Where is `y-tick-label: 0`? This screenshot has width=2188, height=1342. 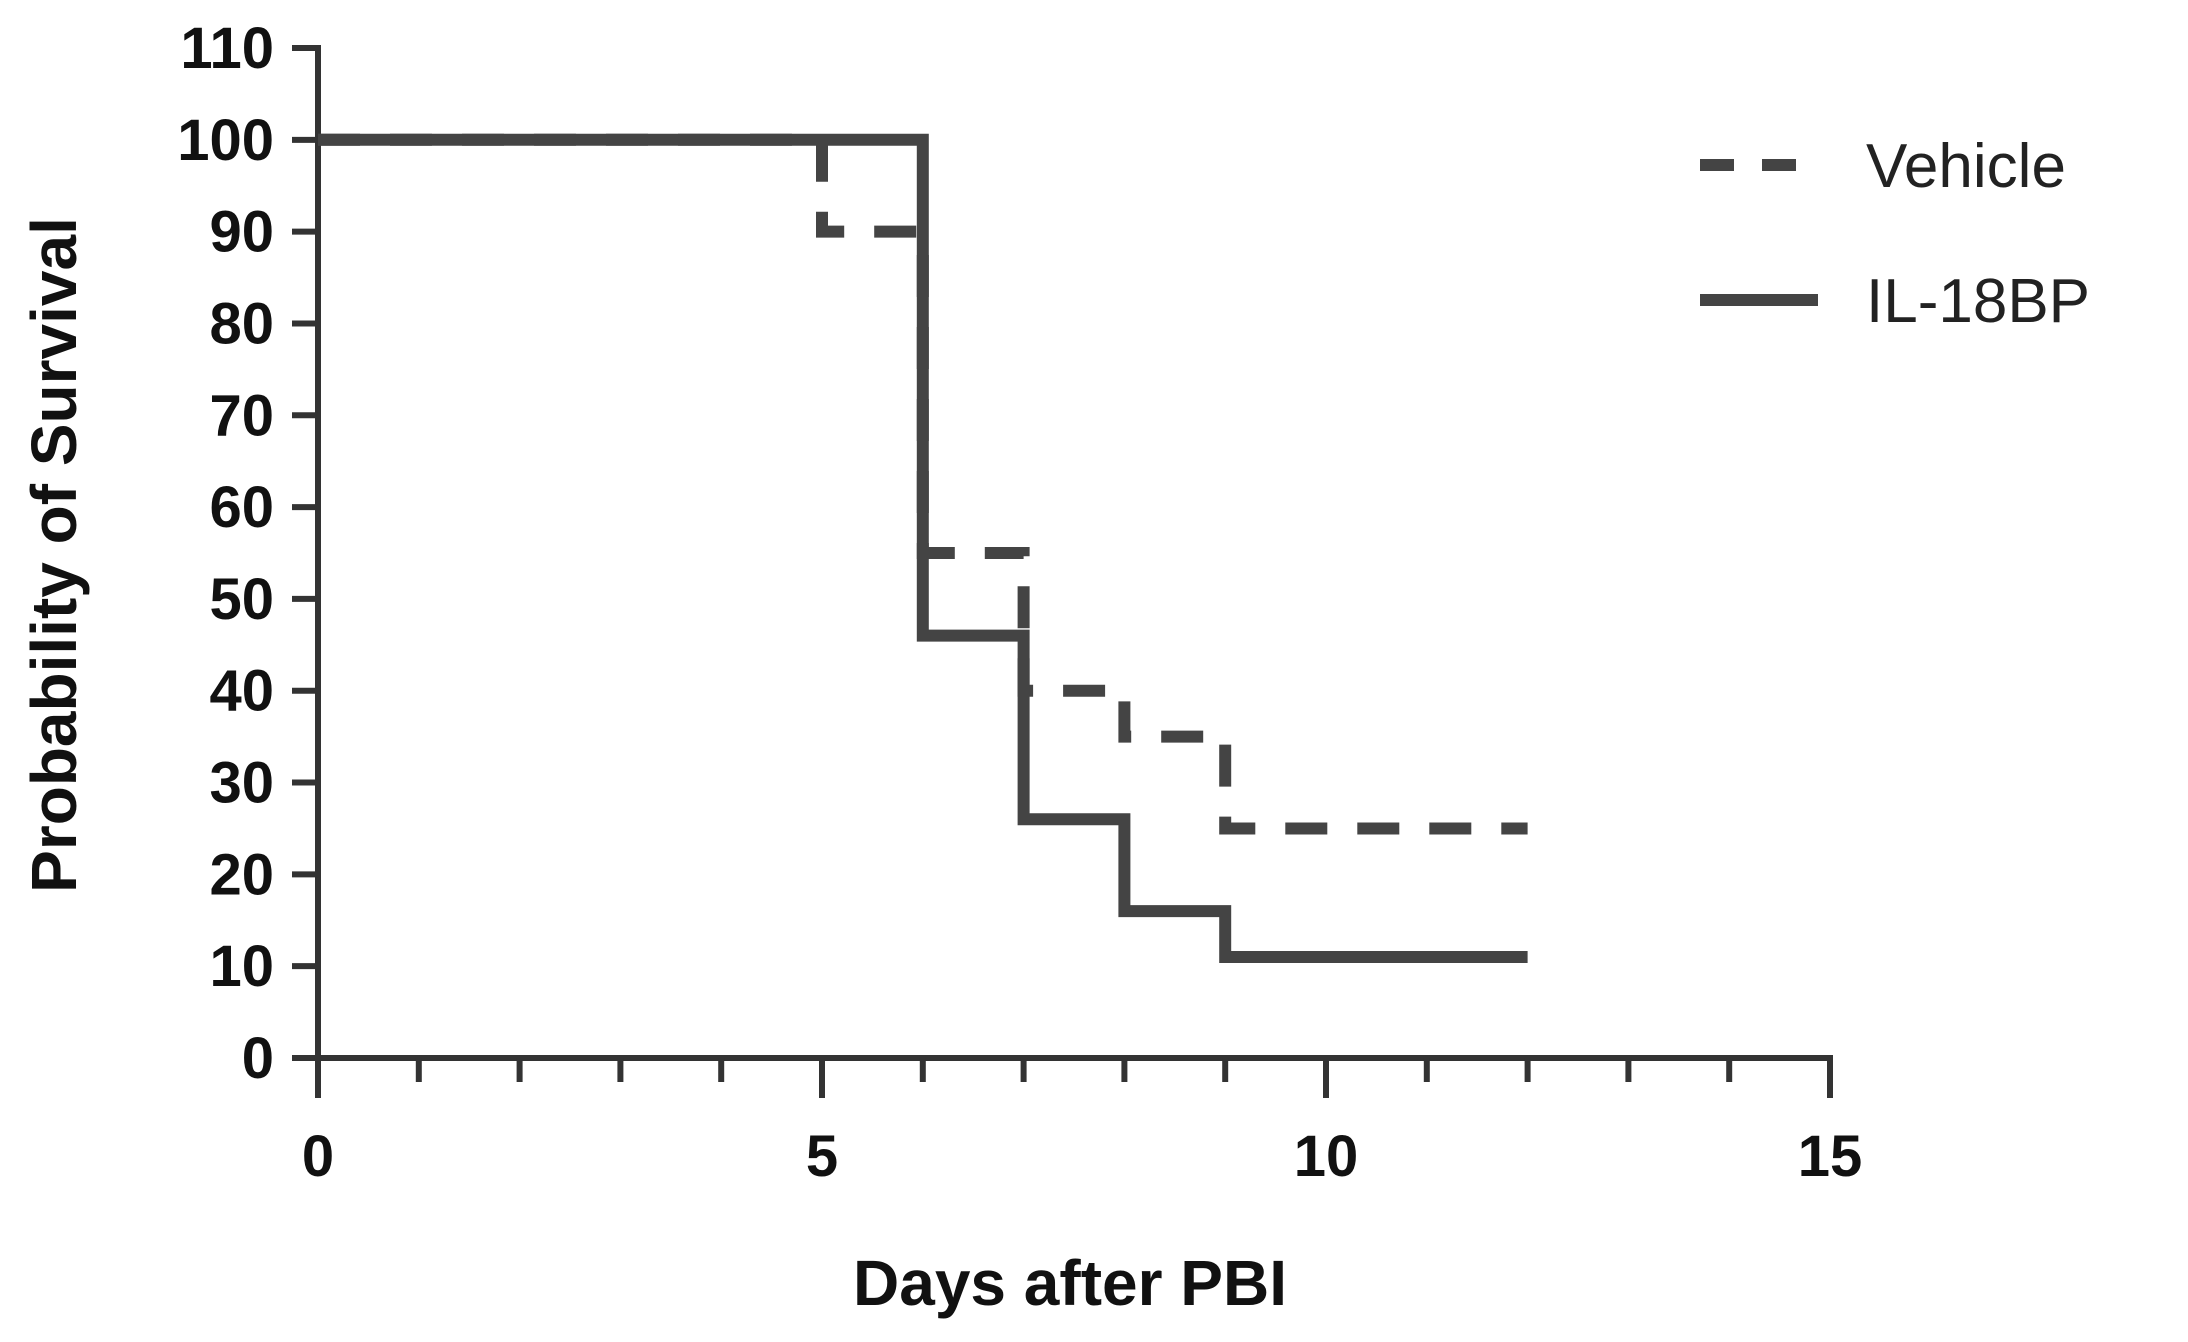 y-tick-label: 0 is located at coordinates (258, 1058).